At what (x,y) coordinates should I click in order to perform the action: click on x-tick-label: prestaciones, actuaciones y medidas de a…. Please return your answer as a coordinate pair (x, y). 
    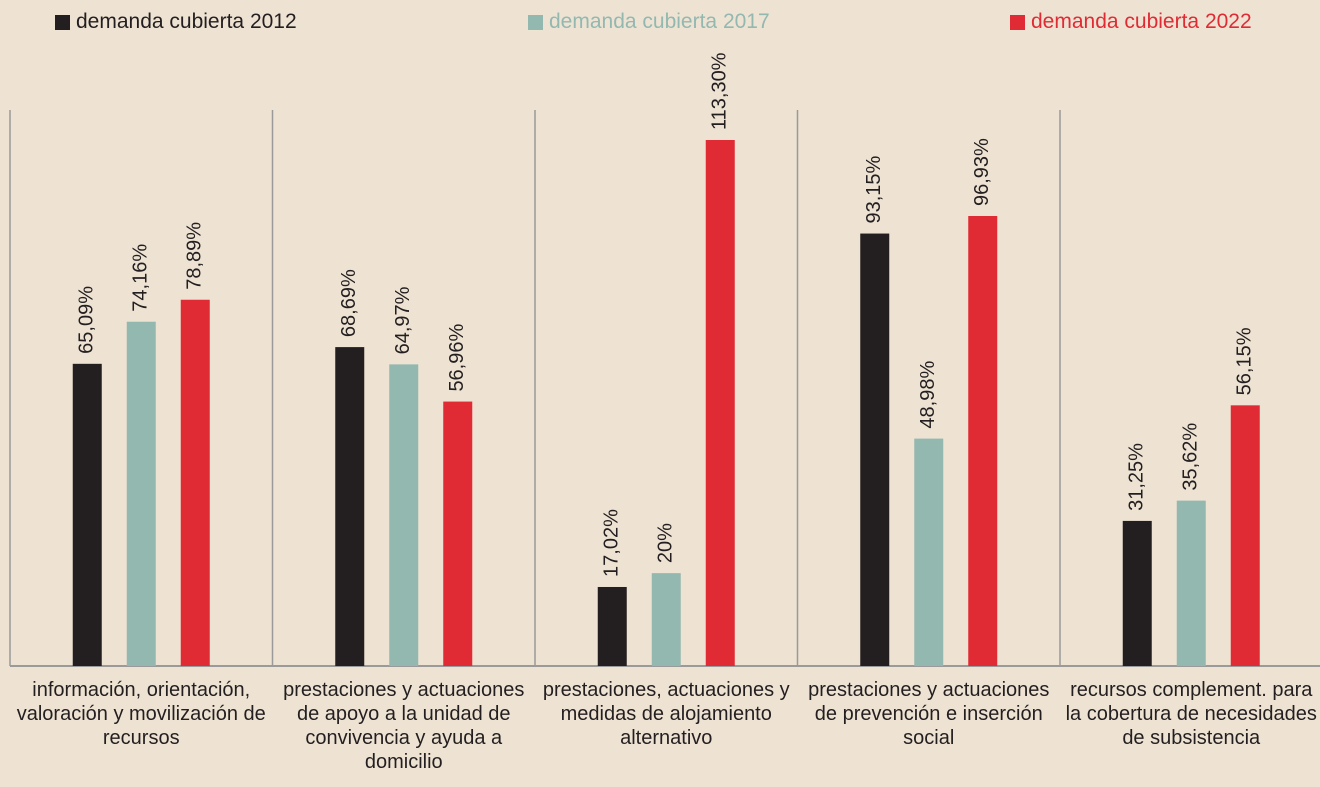
    Looking at the image, I should click on (666, 714).